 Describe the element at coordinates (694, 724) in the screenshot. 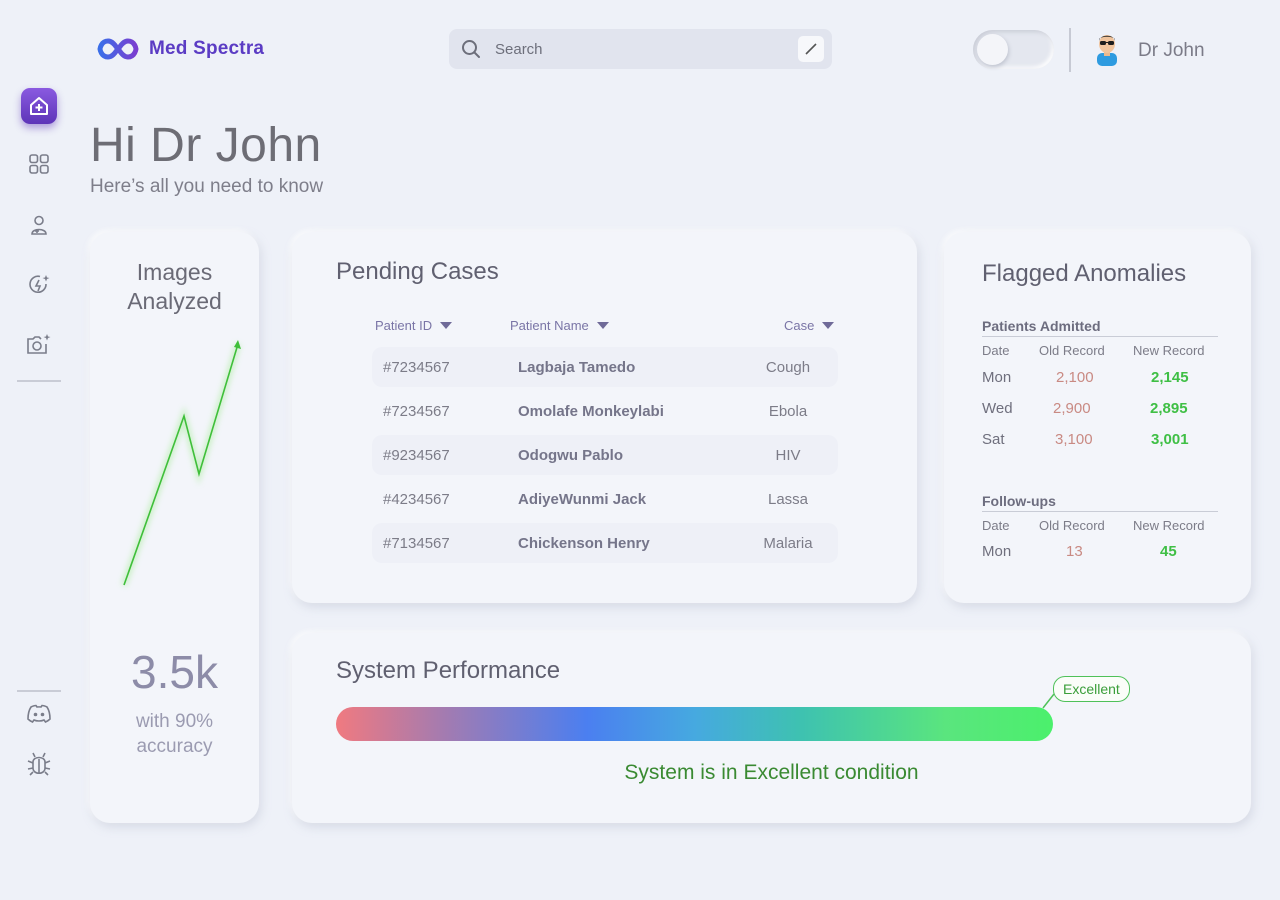

I see `performance-bar` at that location.